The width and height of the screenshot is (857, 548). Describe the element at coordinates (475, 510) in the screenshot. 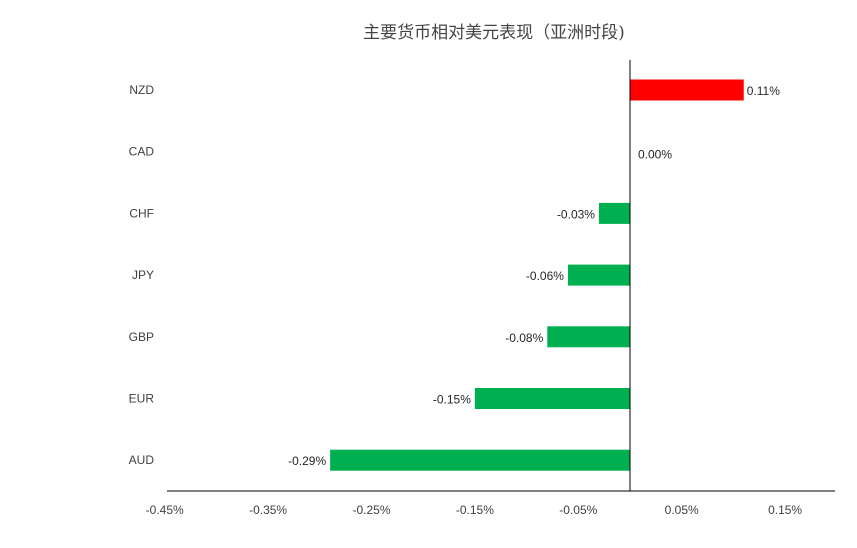

I see `x-tick-label: -0.15%` at that location.